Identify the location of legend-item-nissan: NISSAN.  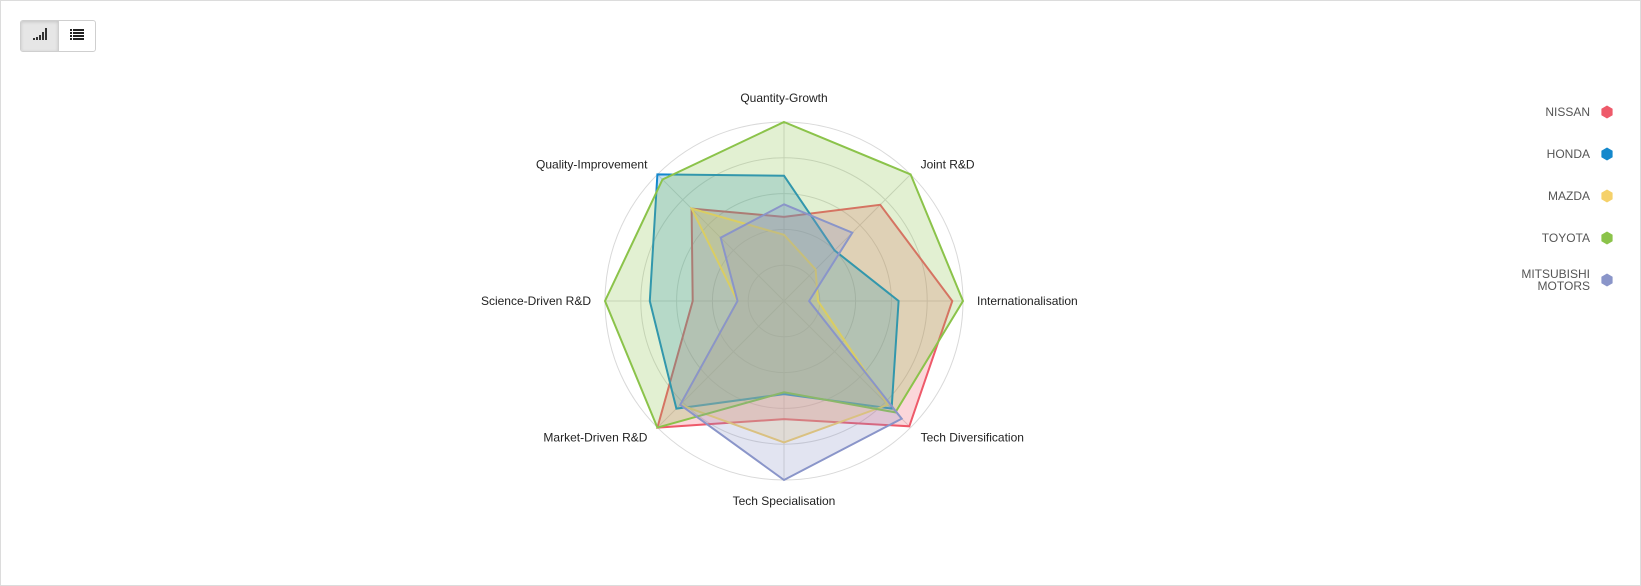
(1539, 121).